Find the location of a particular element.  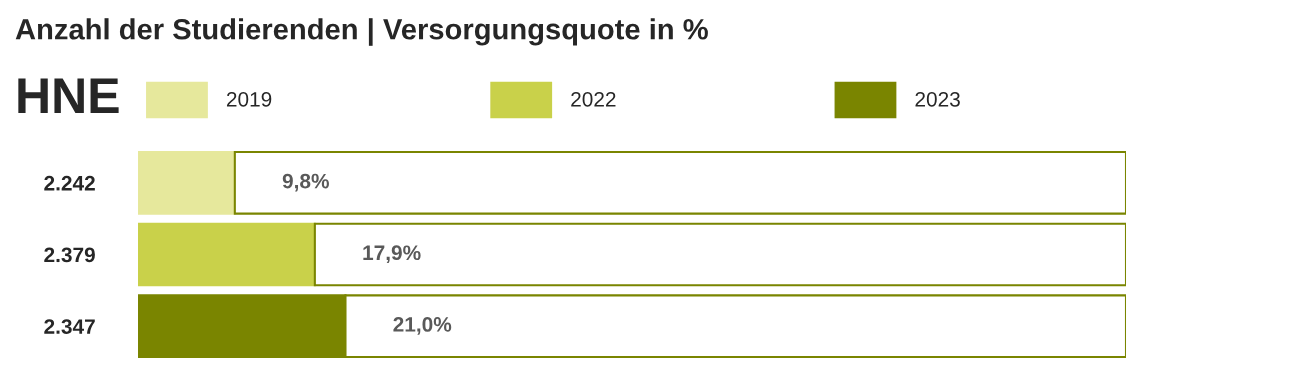

legend-label: 2019 is located at coordinates (249, 99).